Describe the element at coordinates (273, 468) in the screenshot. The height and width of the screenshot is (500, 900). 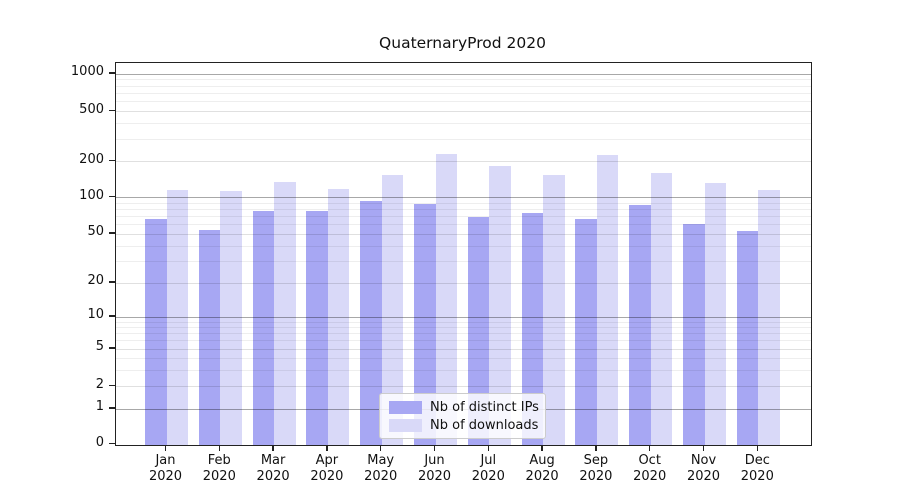
I see `x-tick-label-mar: Mar 2020` at that location.